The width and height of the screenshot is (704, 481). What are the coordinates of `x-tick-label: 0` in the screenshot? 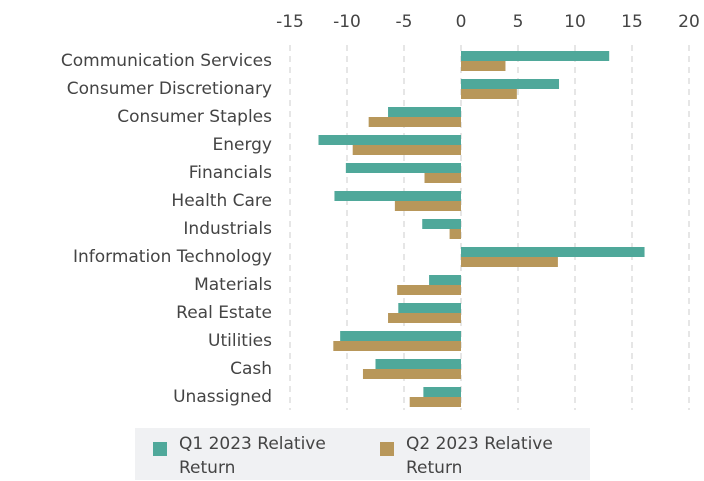 It's located at (461, 22).